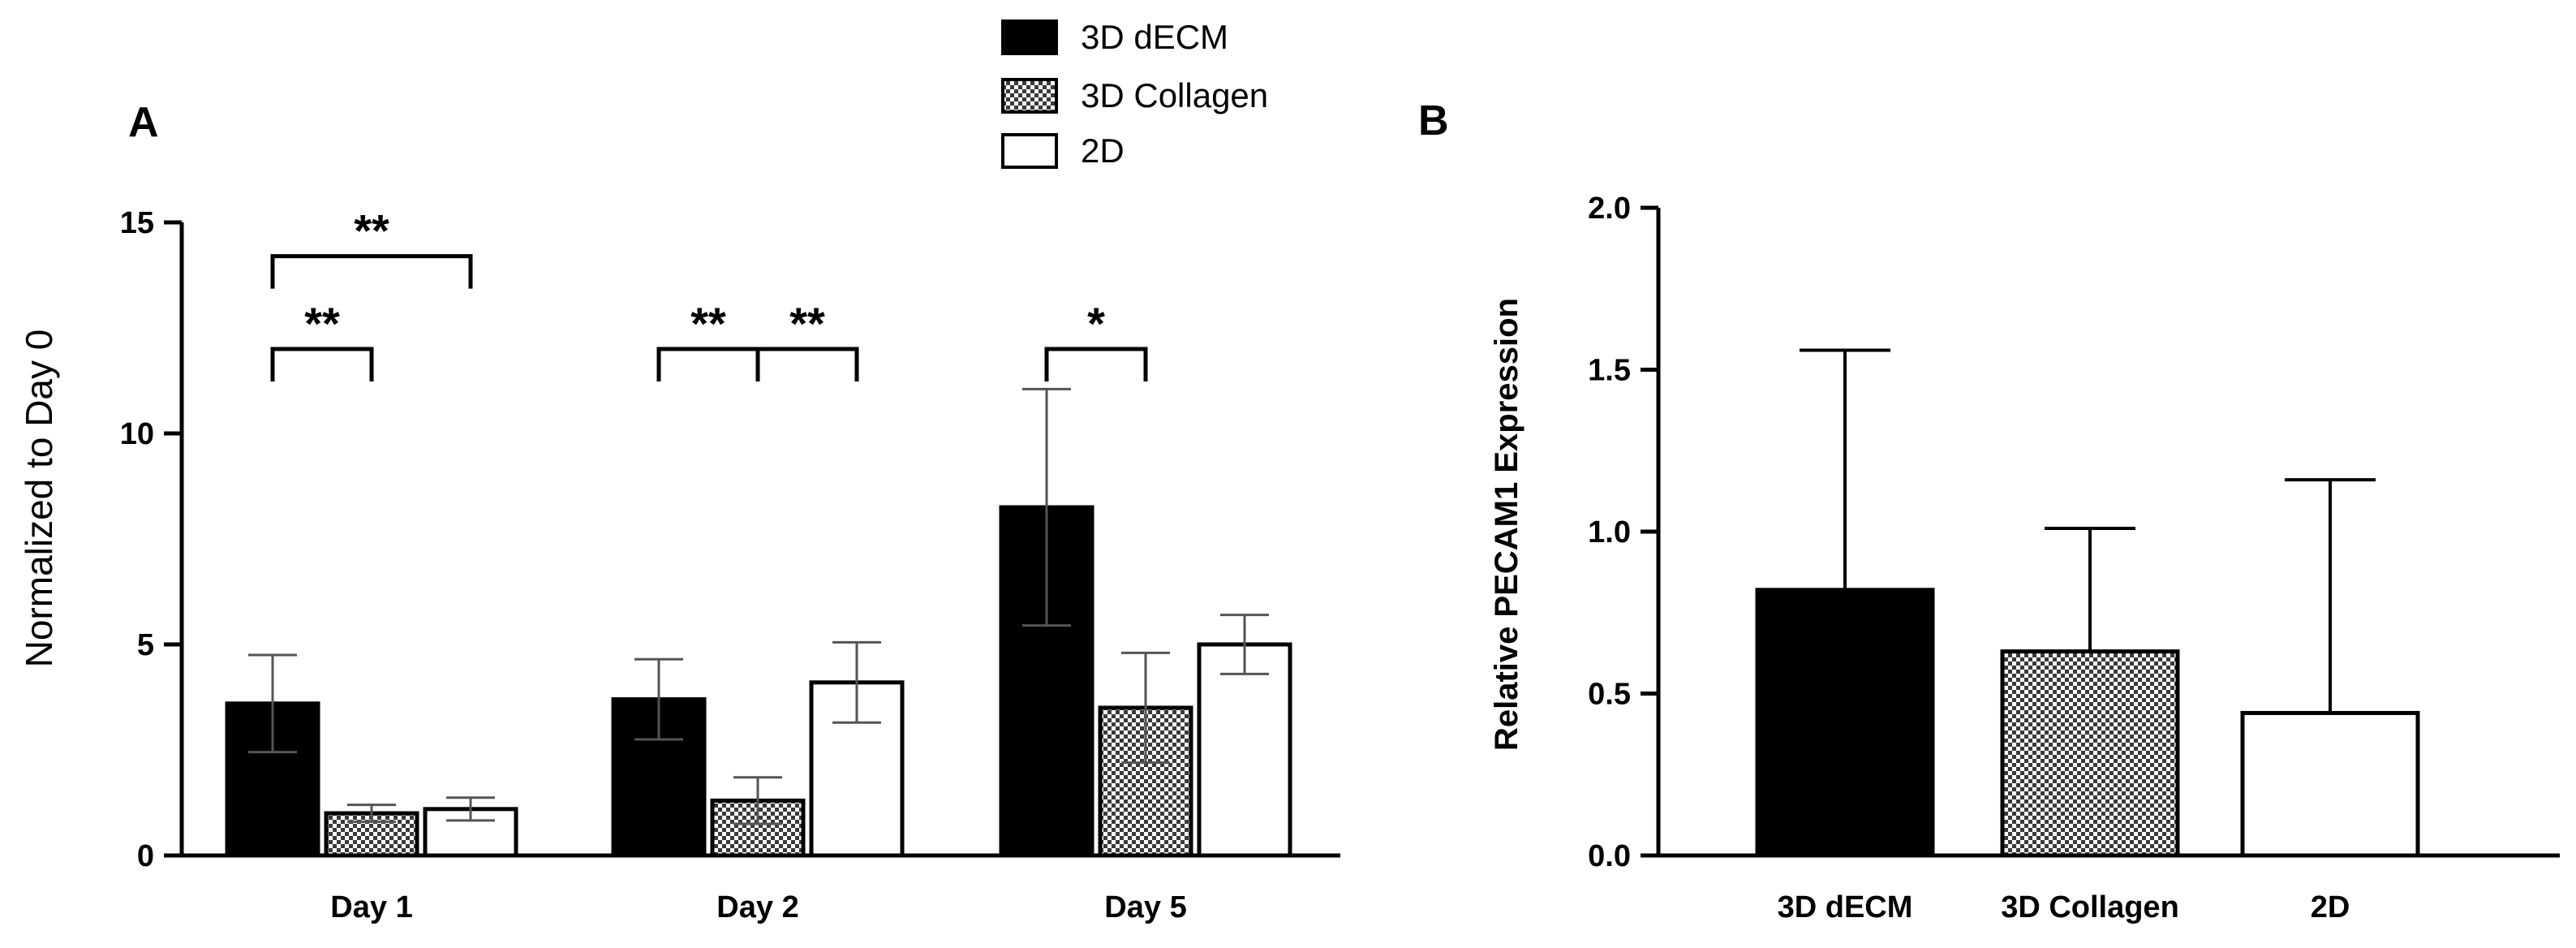 This screenshot has height=948, width=2576. What do you see at coordinates (1063, 150) in the screenshot?
I see `legend-item-2d: 2D` at bounding box center [1063, 150].